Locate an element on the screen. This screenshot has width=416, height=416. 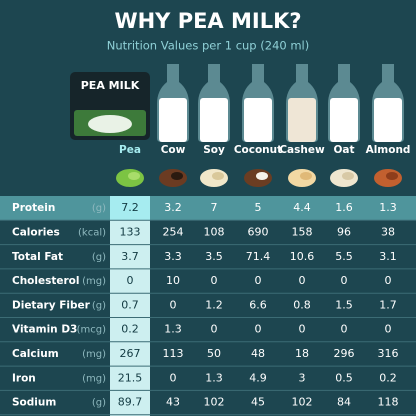
row-unit: (kcal) is located at coordinates (92, 232).